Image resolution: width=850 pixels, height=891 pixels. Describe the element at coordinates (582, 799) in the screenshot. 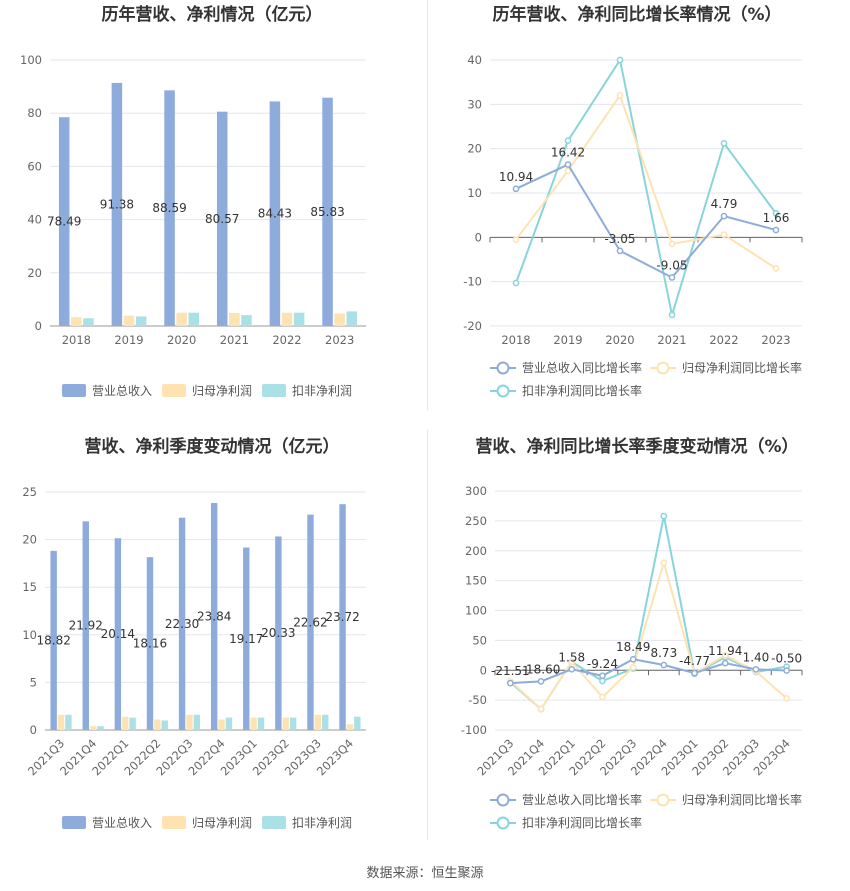

I see `legend-label: 营业总收入同比增长率` at that location.